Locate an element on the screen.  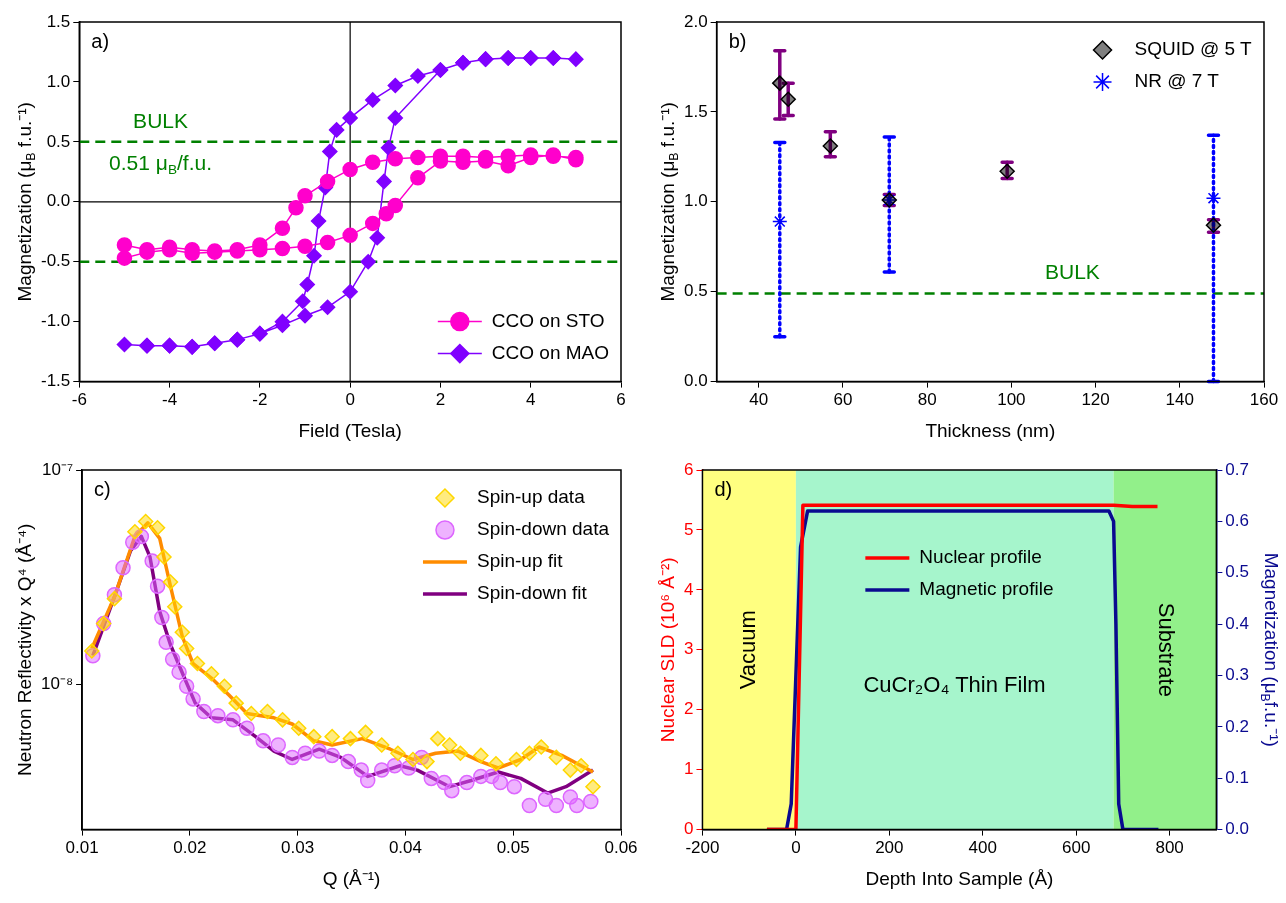
band-label: Vacuum is located at coordinates (748, 650).